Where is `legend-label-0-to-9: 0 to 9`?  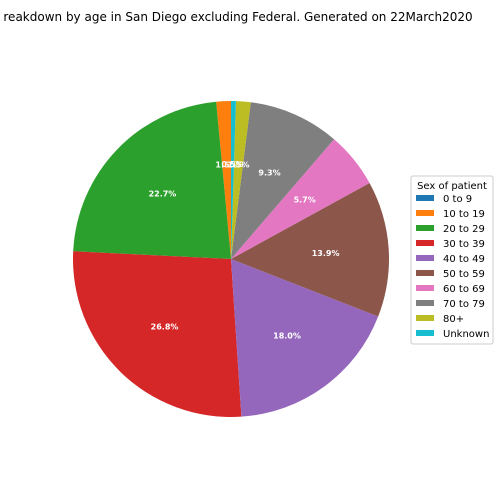 legend-label-0-to-9: 0 to 9 is located at coordinates (457, 199).